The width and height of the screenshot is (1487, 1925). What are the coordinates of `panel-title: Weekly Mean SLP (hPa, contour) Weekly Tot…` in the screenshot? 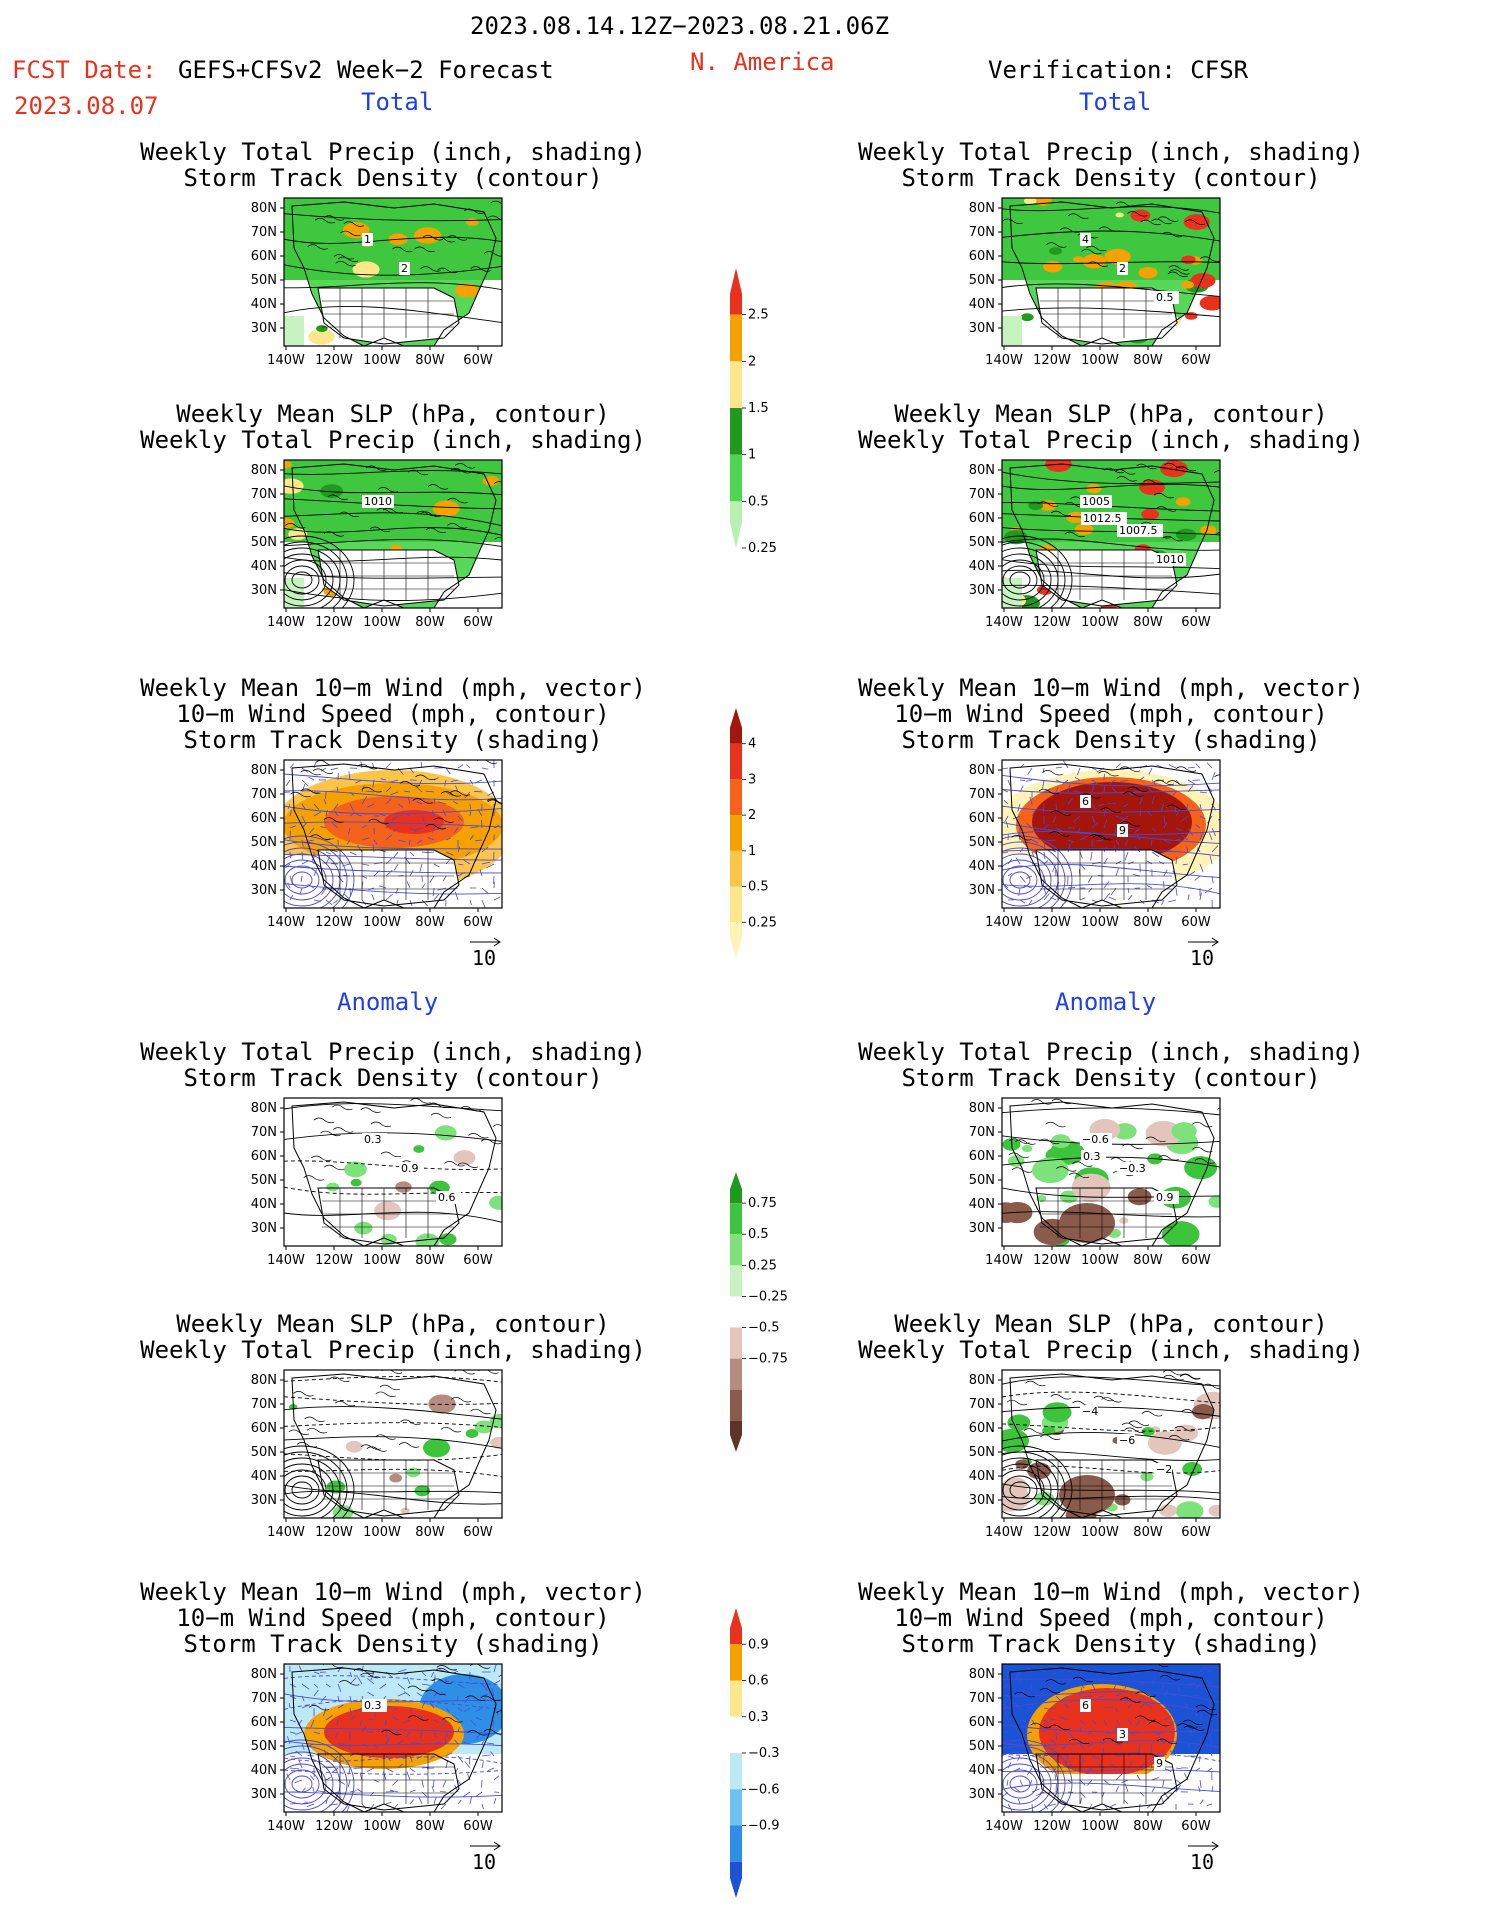 It's located at (1111, 1338).